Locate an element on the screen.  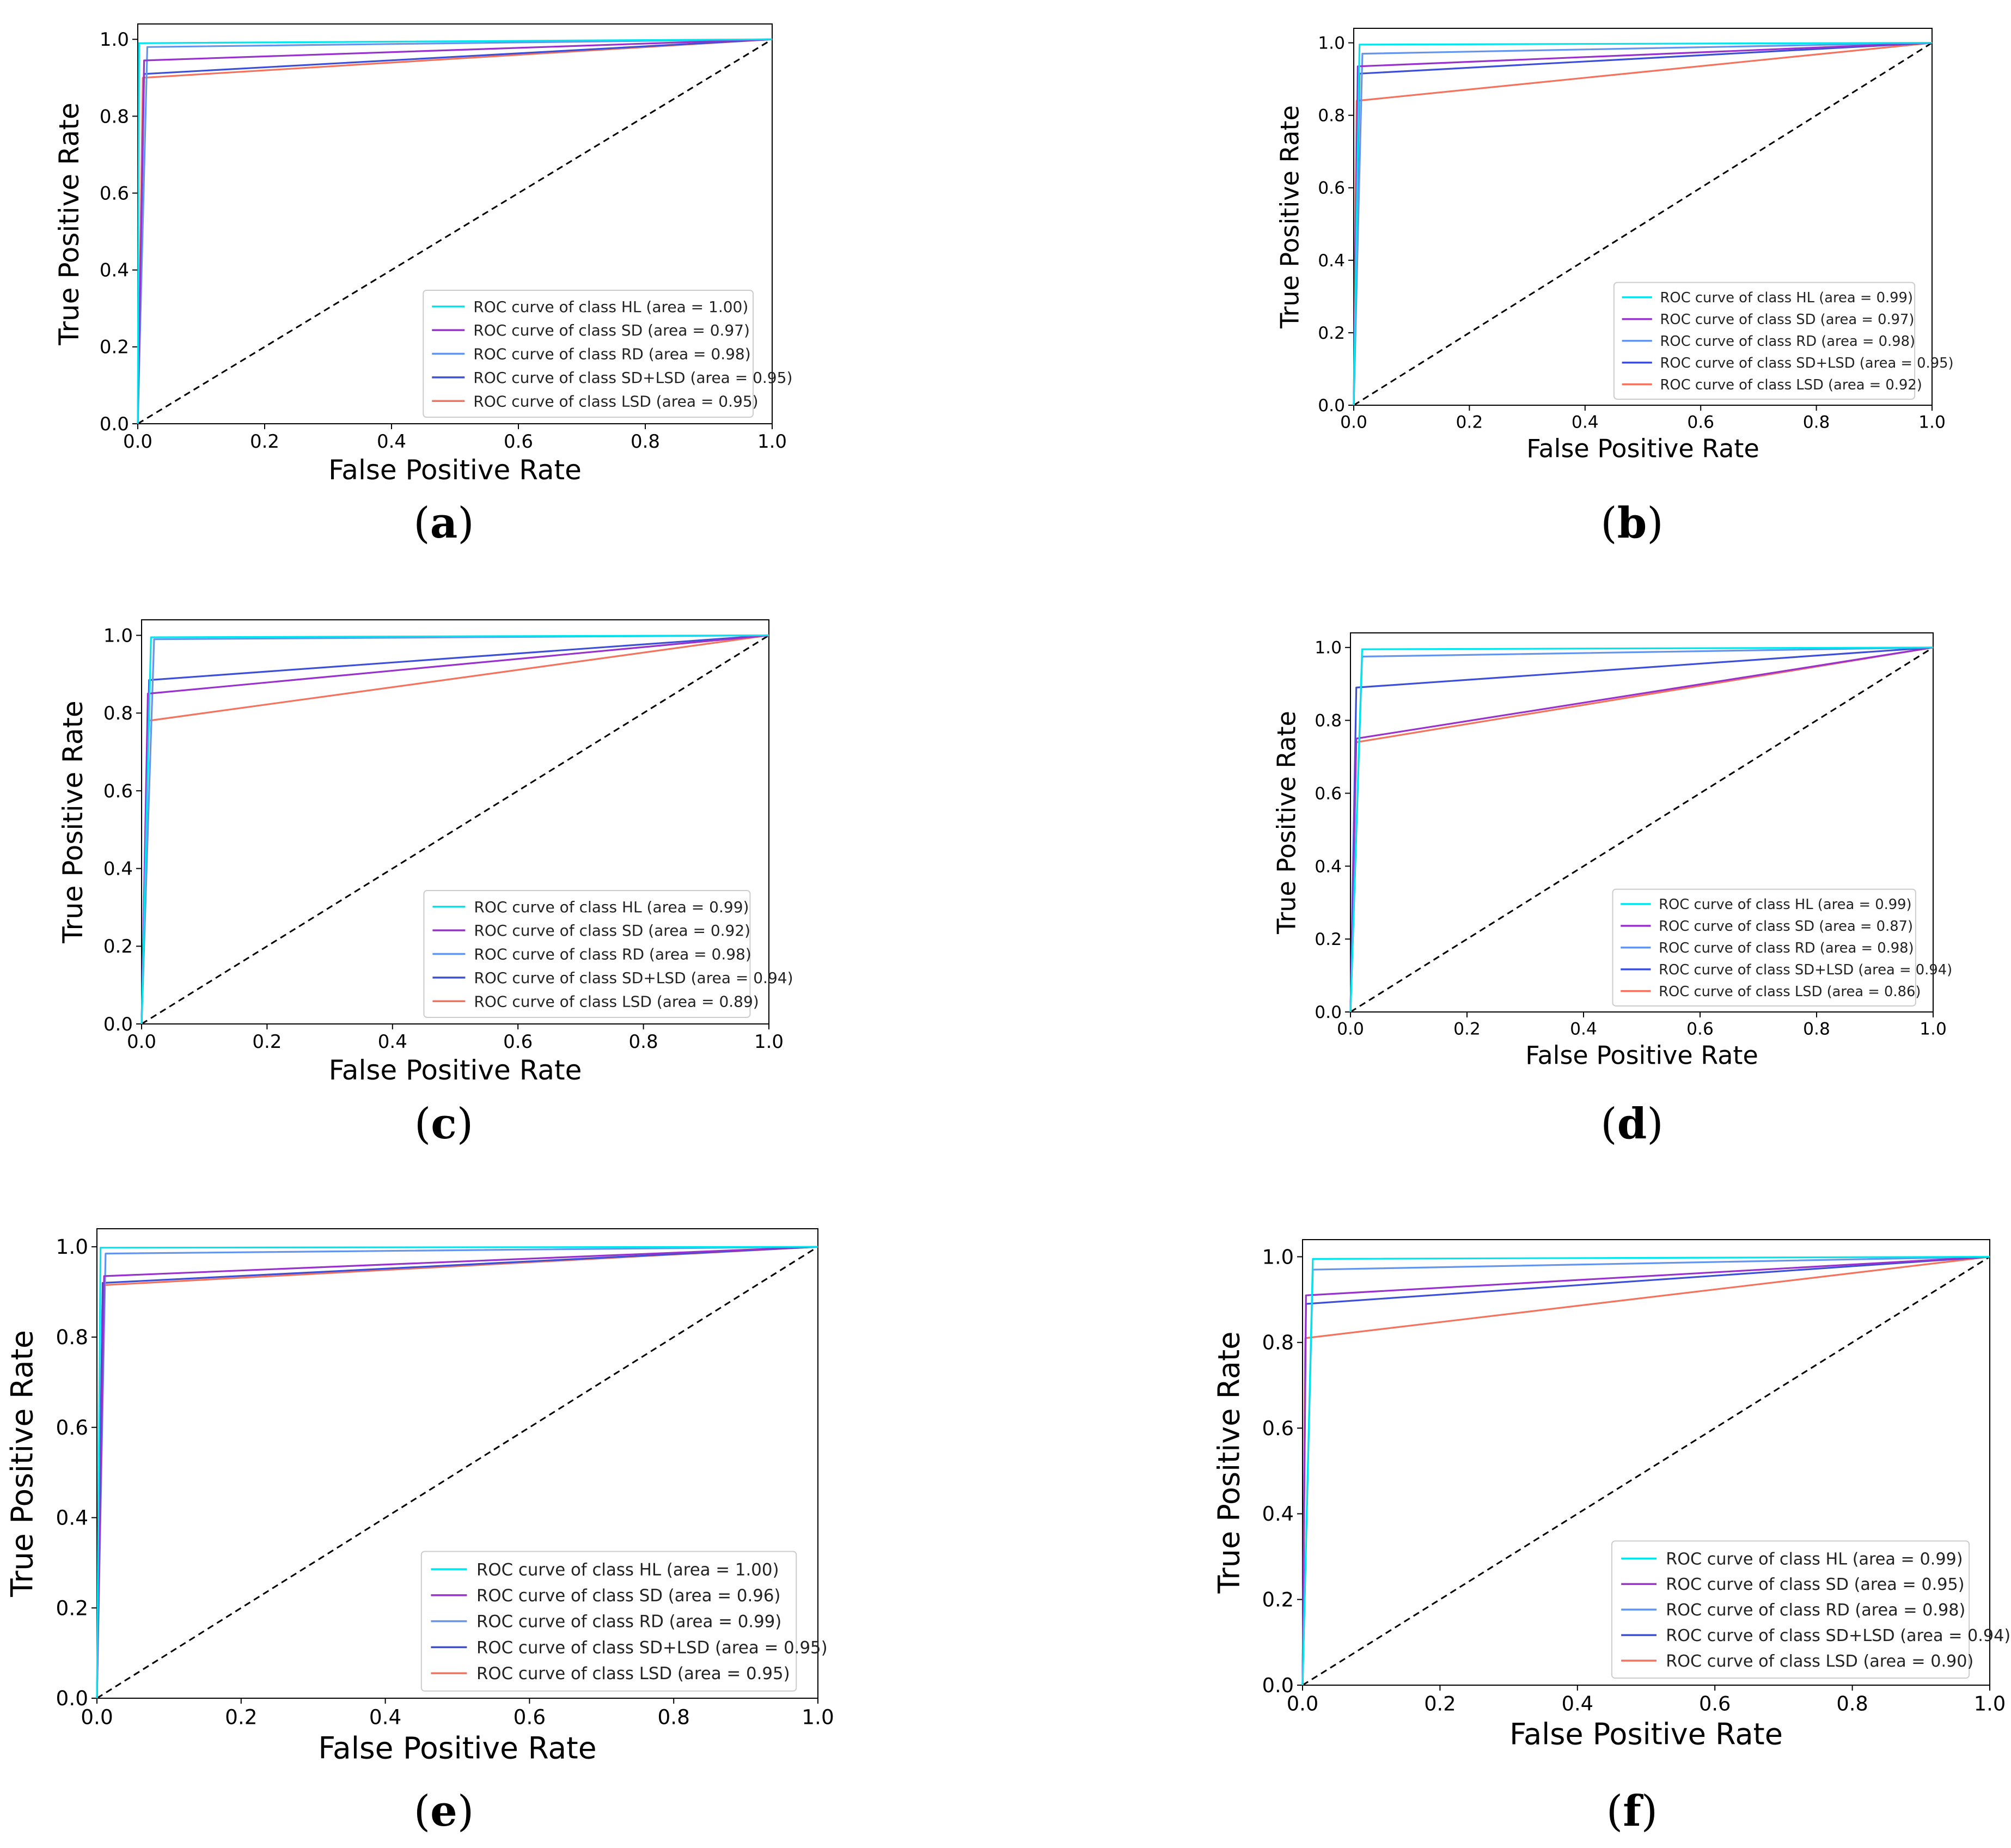
panel-label-b: b is located at coordinates (1632, 523).